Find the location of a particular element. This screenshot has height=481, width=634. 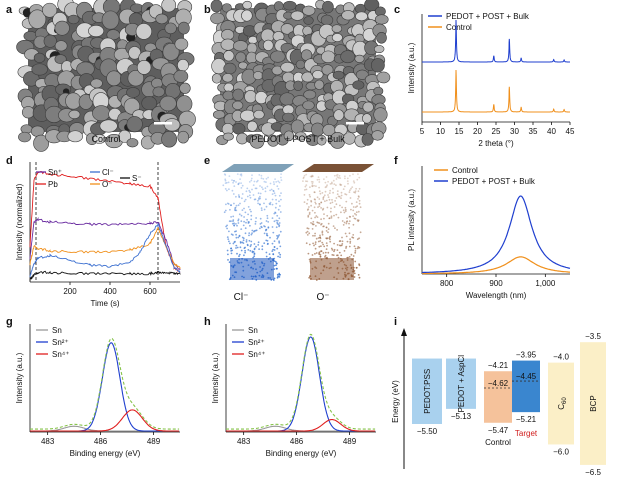

layer-name-label: PEDOT + AspCl is located at coordinates (461, 384).